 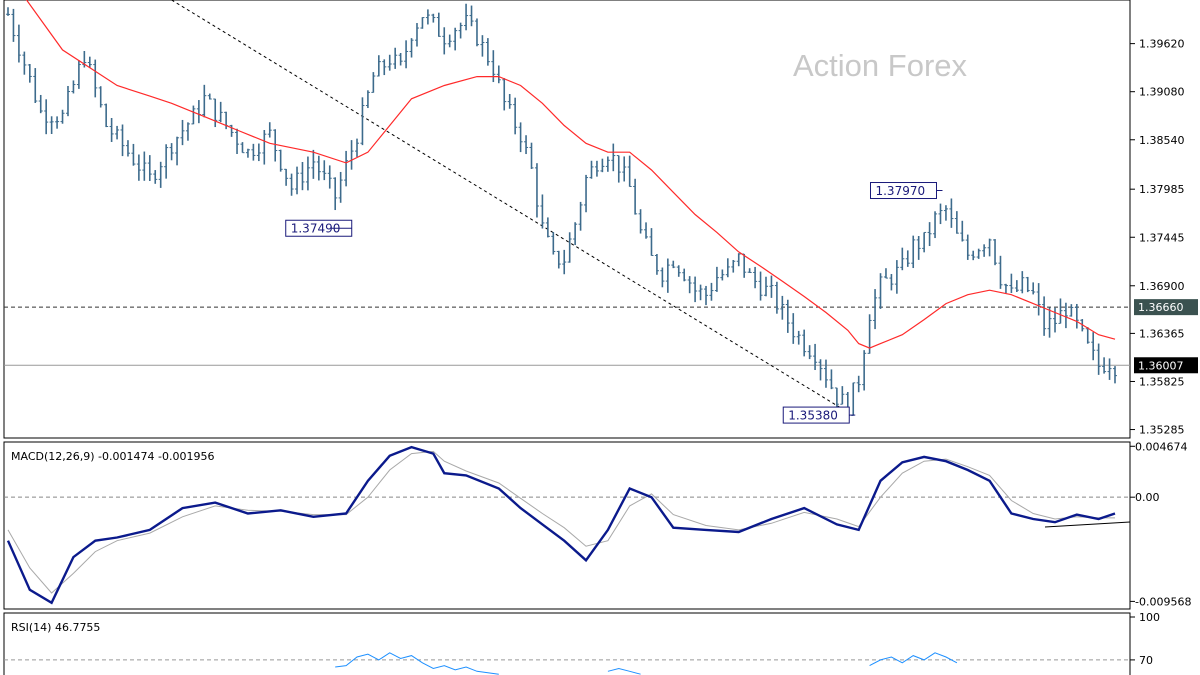 I want to click on price-tick-label: 1.36900, so click(x=1162, y=286).